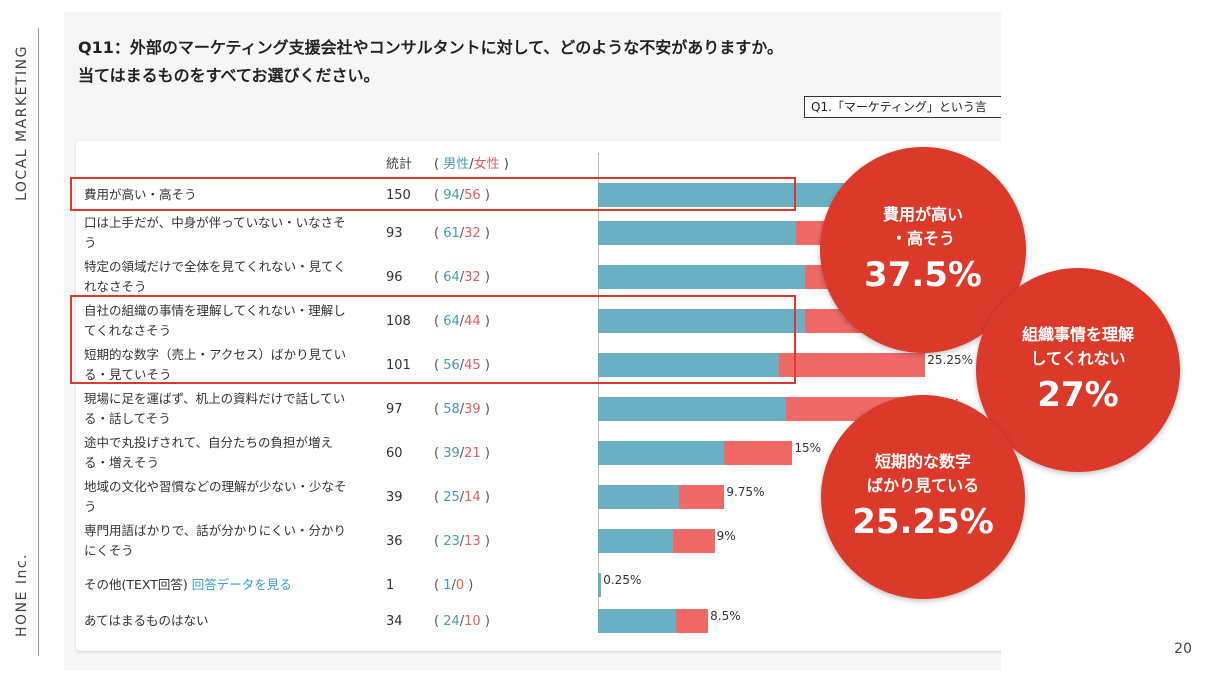  What do you see at coordinates (456, 164) in the screenshot?
I see `header-male: 男性` at bounding box center [456, 164].